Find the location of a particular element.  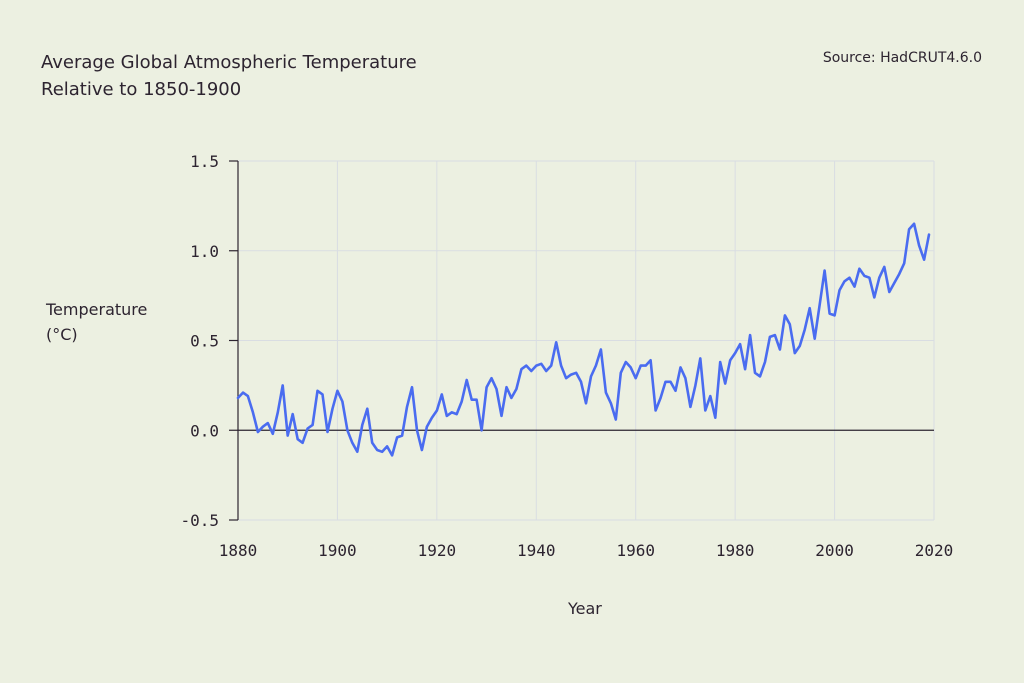

x-tick-label-1980: 1980 is located at coordinates (735, 550).